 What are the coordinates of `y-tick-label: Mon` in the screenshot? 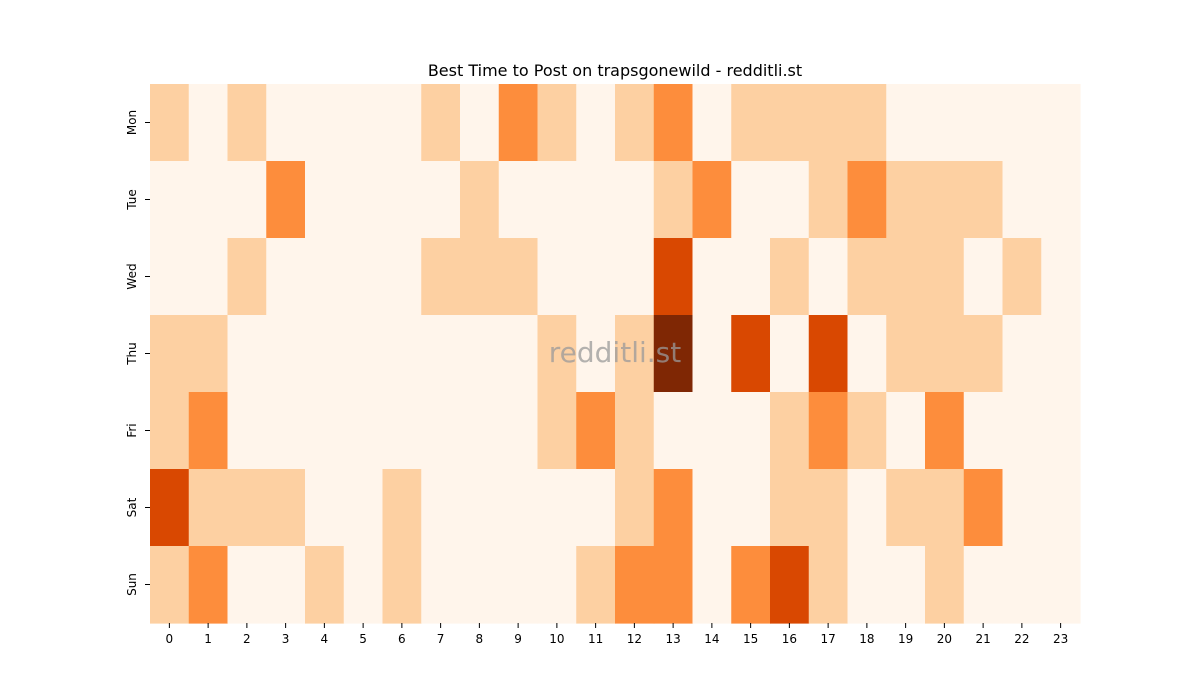 It's located at (132, 122).